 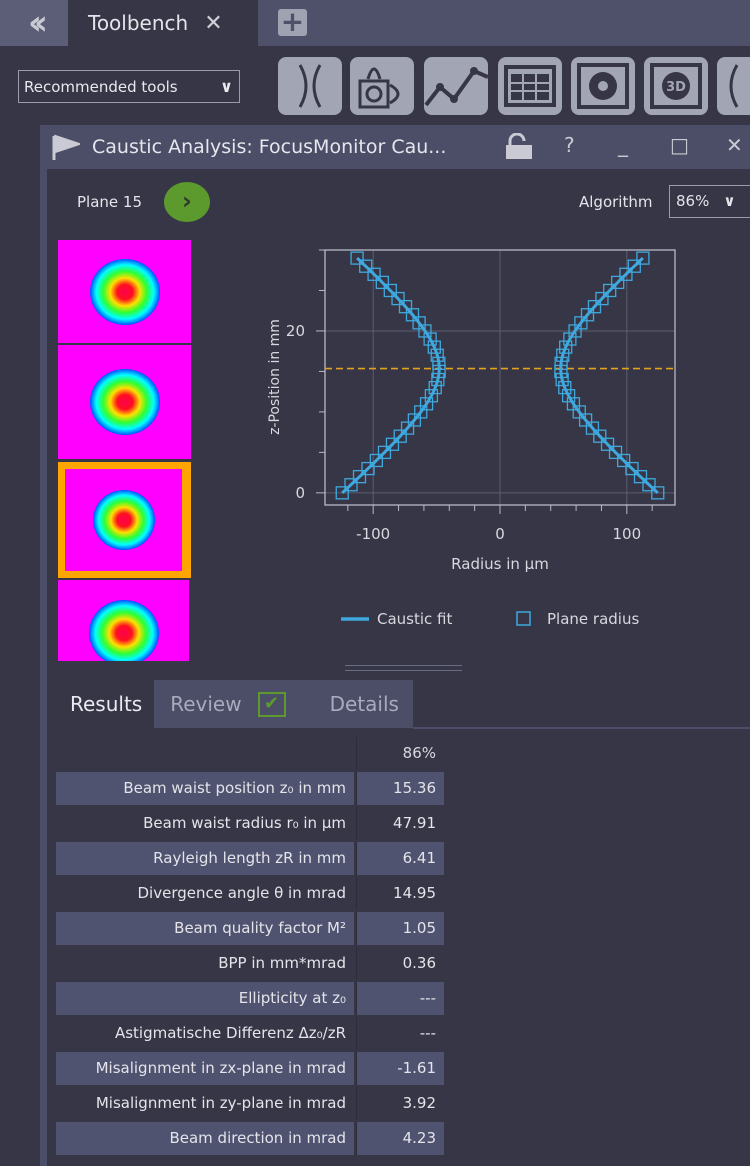 What do you see at coordinates (520, 147) in the screenshot?
I see `unlock-icon` at bounding box center [520, 147].